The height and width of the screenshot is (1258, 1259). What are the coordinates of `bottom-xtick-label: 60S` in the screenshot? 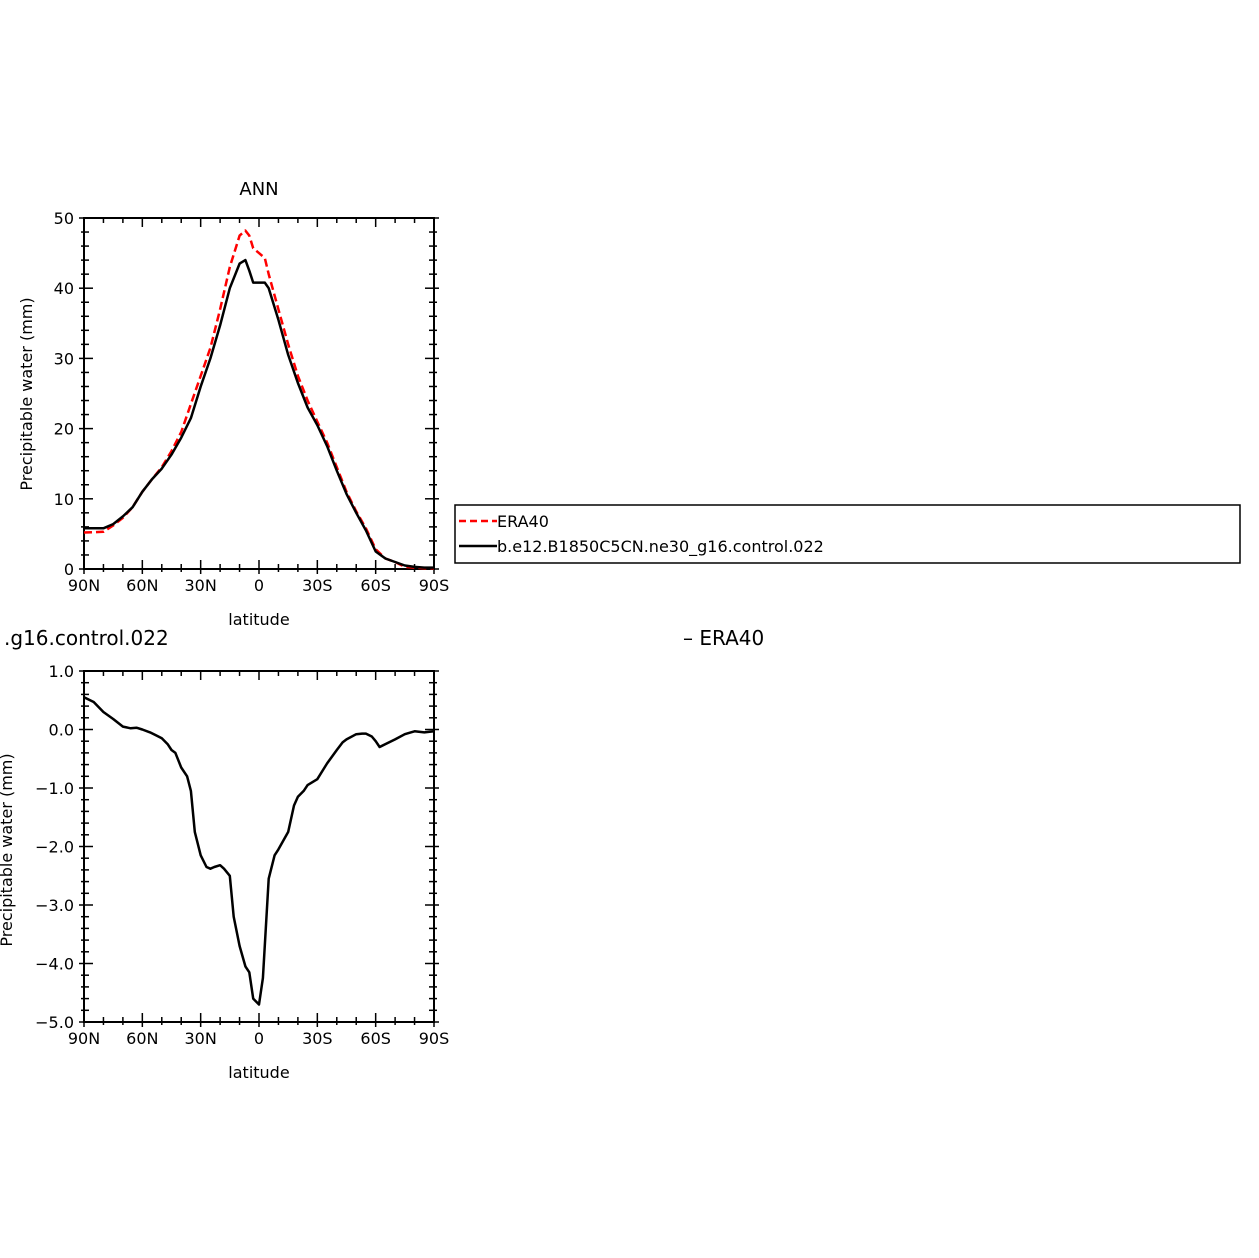 It's located at (375, 1038).